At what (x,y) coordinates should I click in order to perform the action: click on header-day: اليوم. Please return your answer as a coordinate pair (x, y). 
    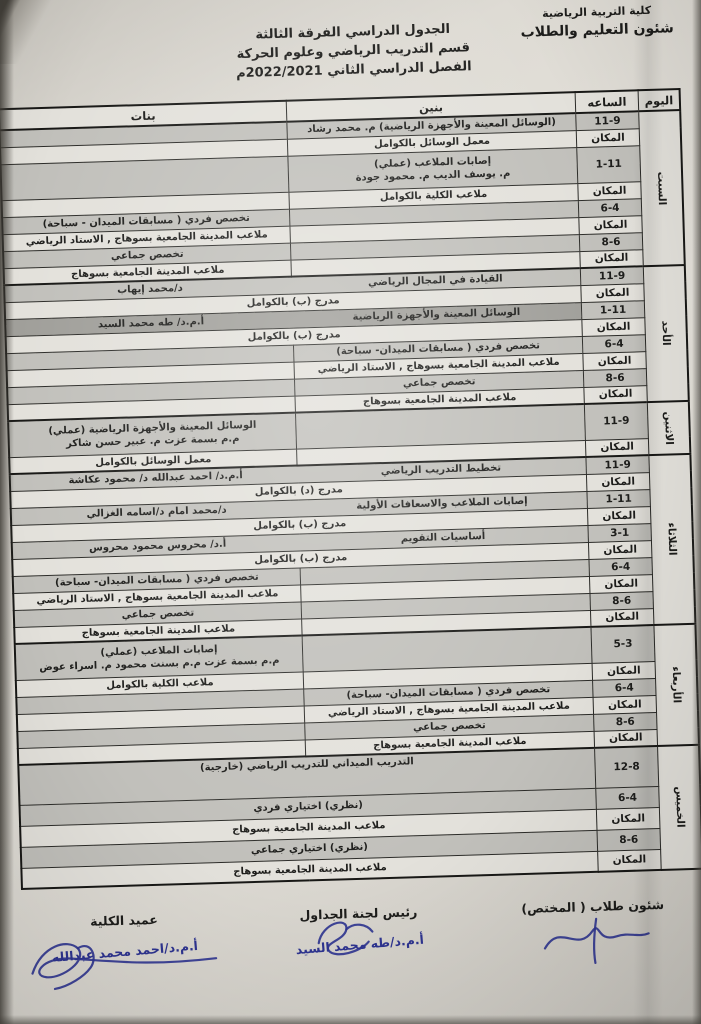
    Looking at the image, I should click on (659, 100).